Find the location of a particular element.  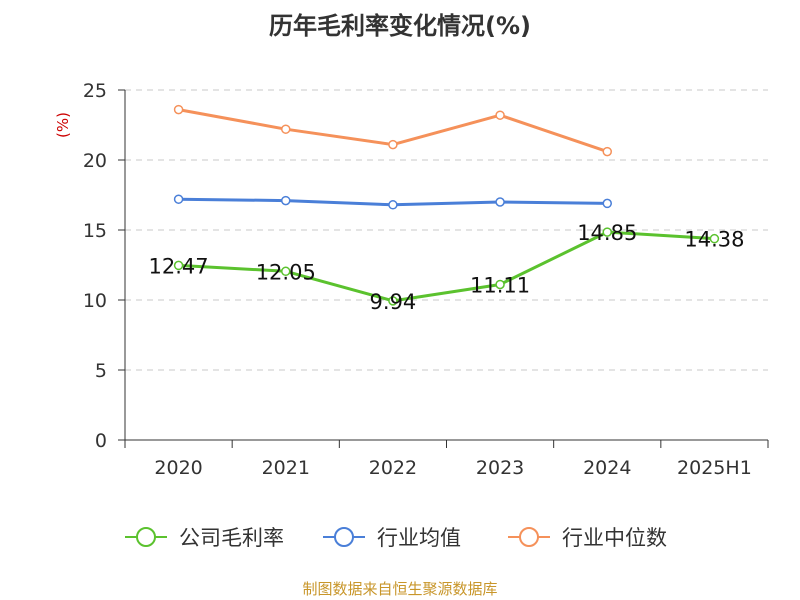

data-label: 14.85 is located at coordinates (607, 233).